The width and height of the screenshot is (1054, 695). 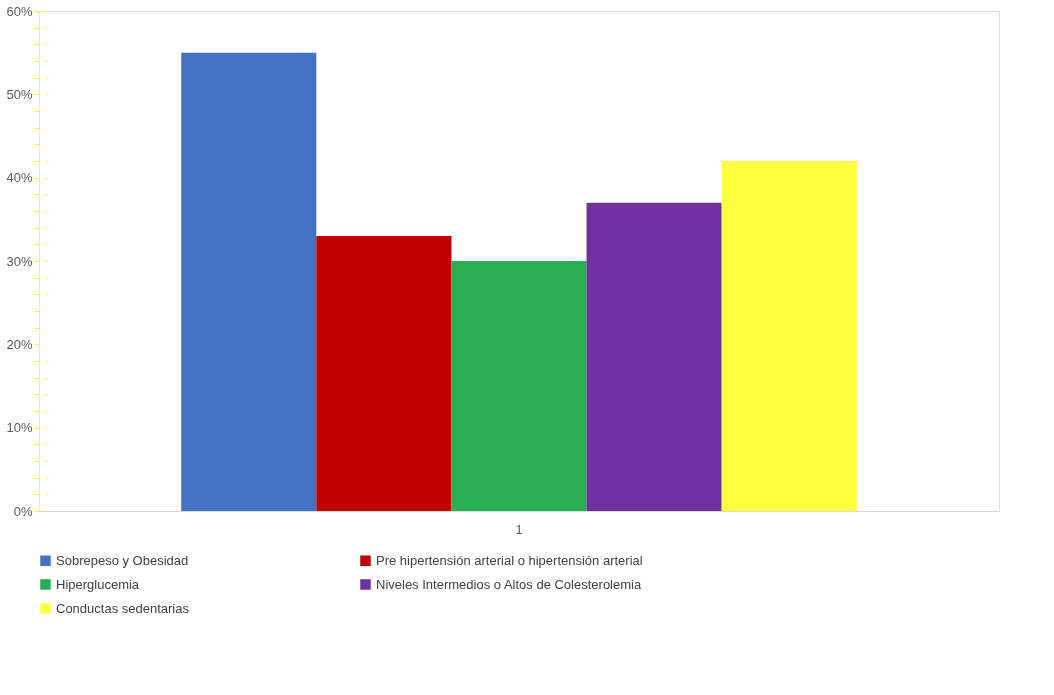 I want to click on legend-label: Pre hipertensión arterial o hipertensión arterial, so click(x=509, y=560).